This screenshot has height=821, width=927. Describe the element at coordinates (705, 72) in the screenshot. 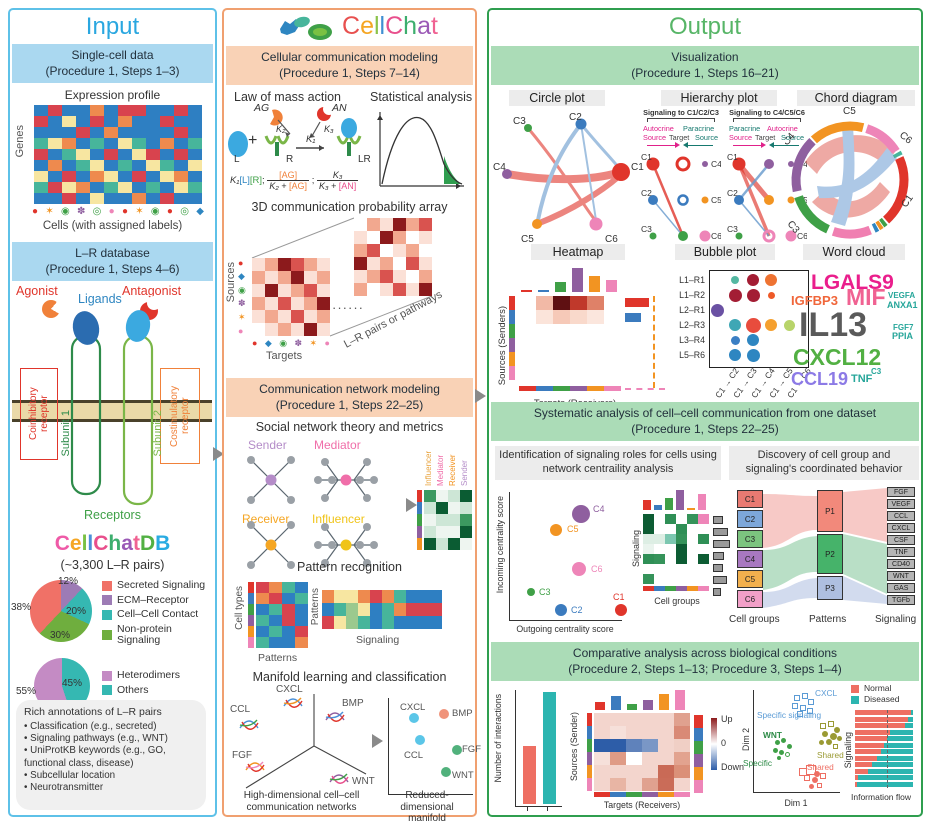

I see `viz-line2: (Procedure 1, Steps 16–21)` at that location.